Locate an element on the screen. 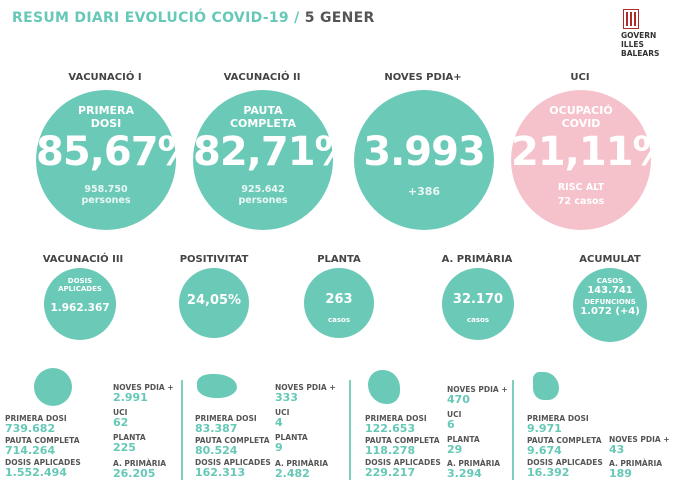  mallorca-ap-value: 26.205 is located at coordinates (134, 473).